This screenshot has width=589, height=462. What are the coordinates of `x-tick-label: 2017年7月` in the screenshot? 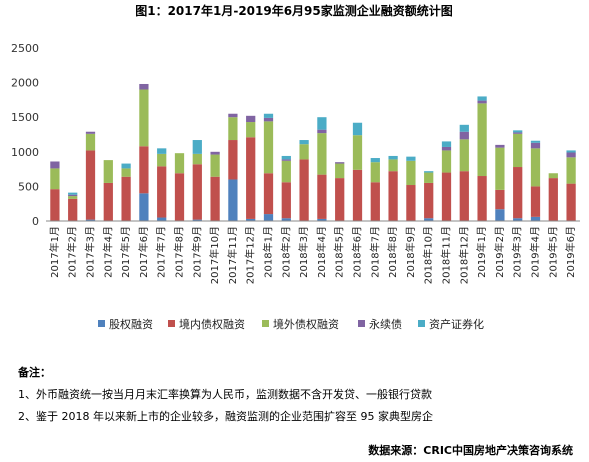 It's located at (161, 252).